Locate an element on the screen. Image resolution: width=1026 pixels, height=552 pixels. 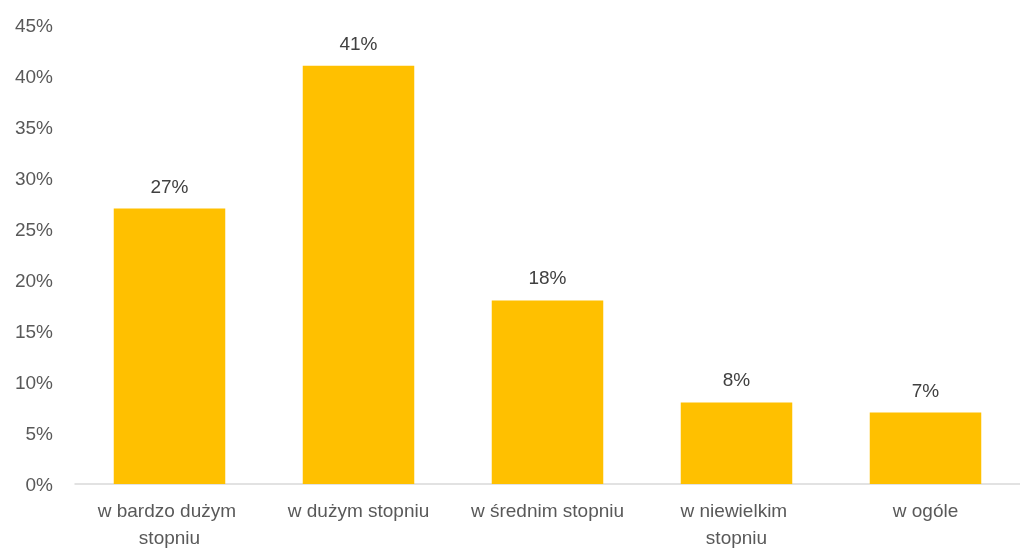
y-tick-label: 35% is located at coordinates (34, 127).